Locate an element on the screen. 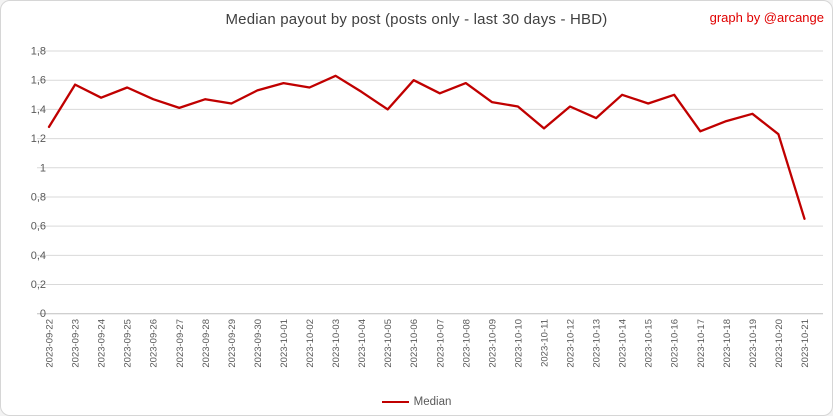  credit-text: graph by @arcange is located at coordinates (766, 17).